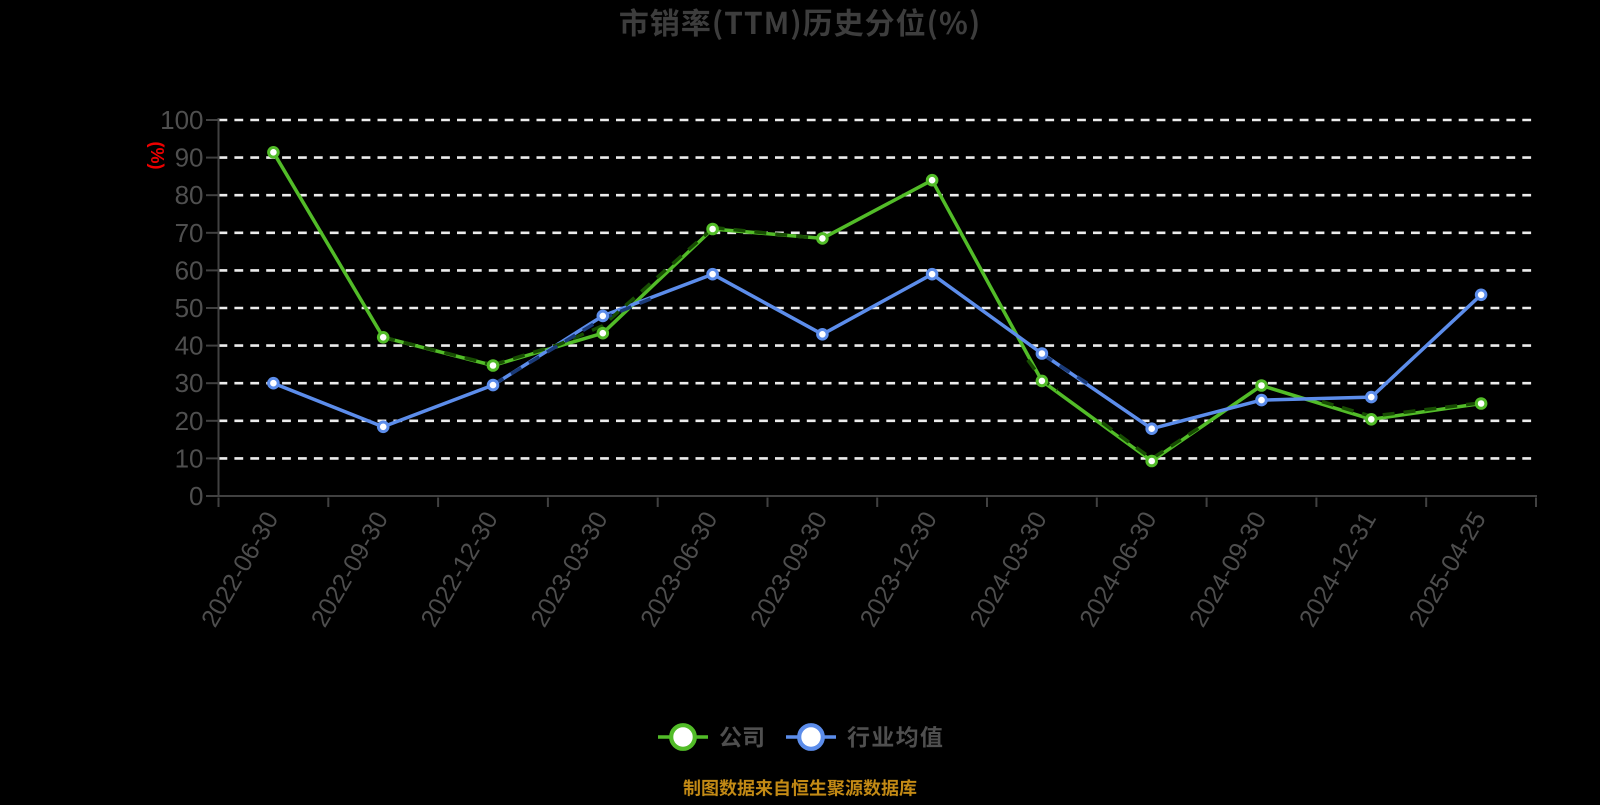  Describe the element at coordinates (189, 346) in the screenshot. I see `svg-text: 40` at that location.